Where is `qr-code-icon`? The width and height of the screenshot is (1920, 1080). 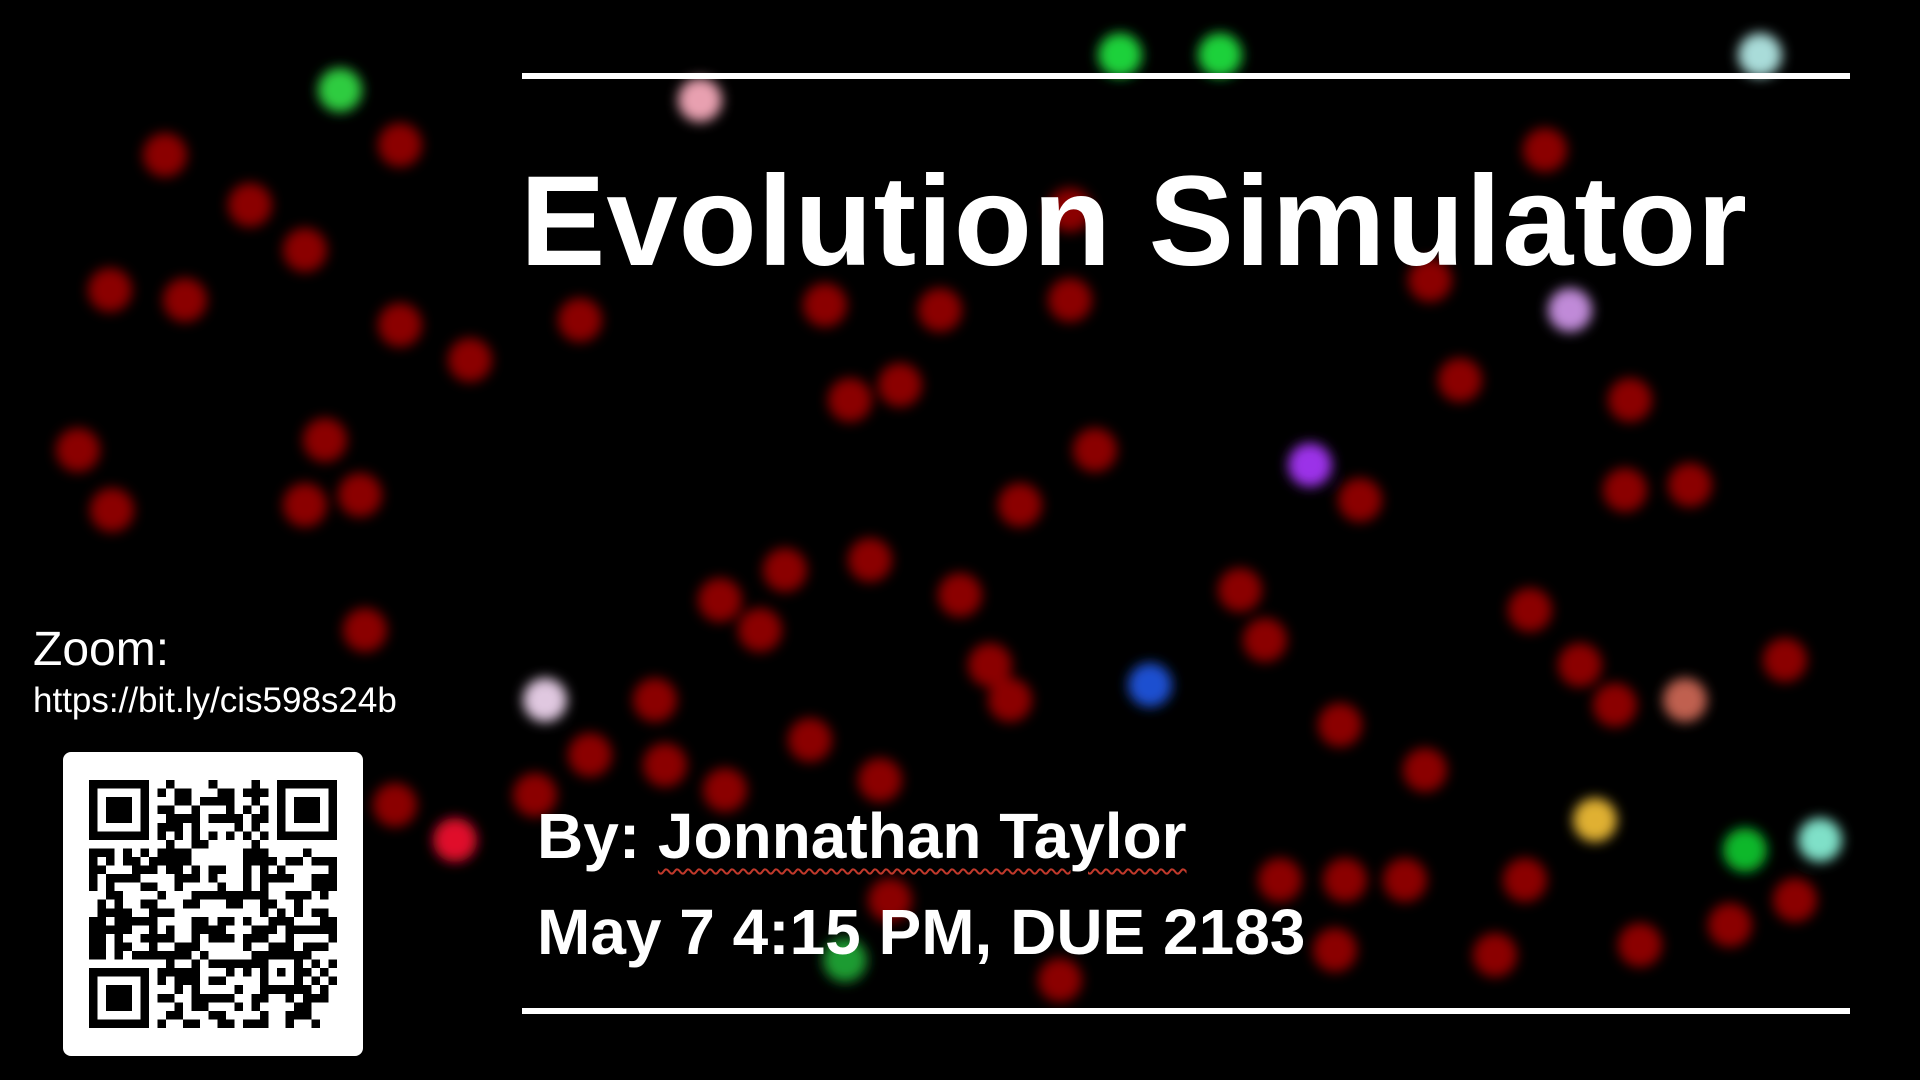 qr-code-icon is located at coordinates (213, 904).